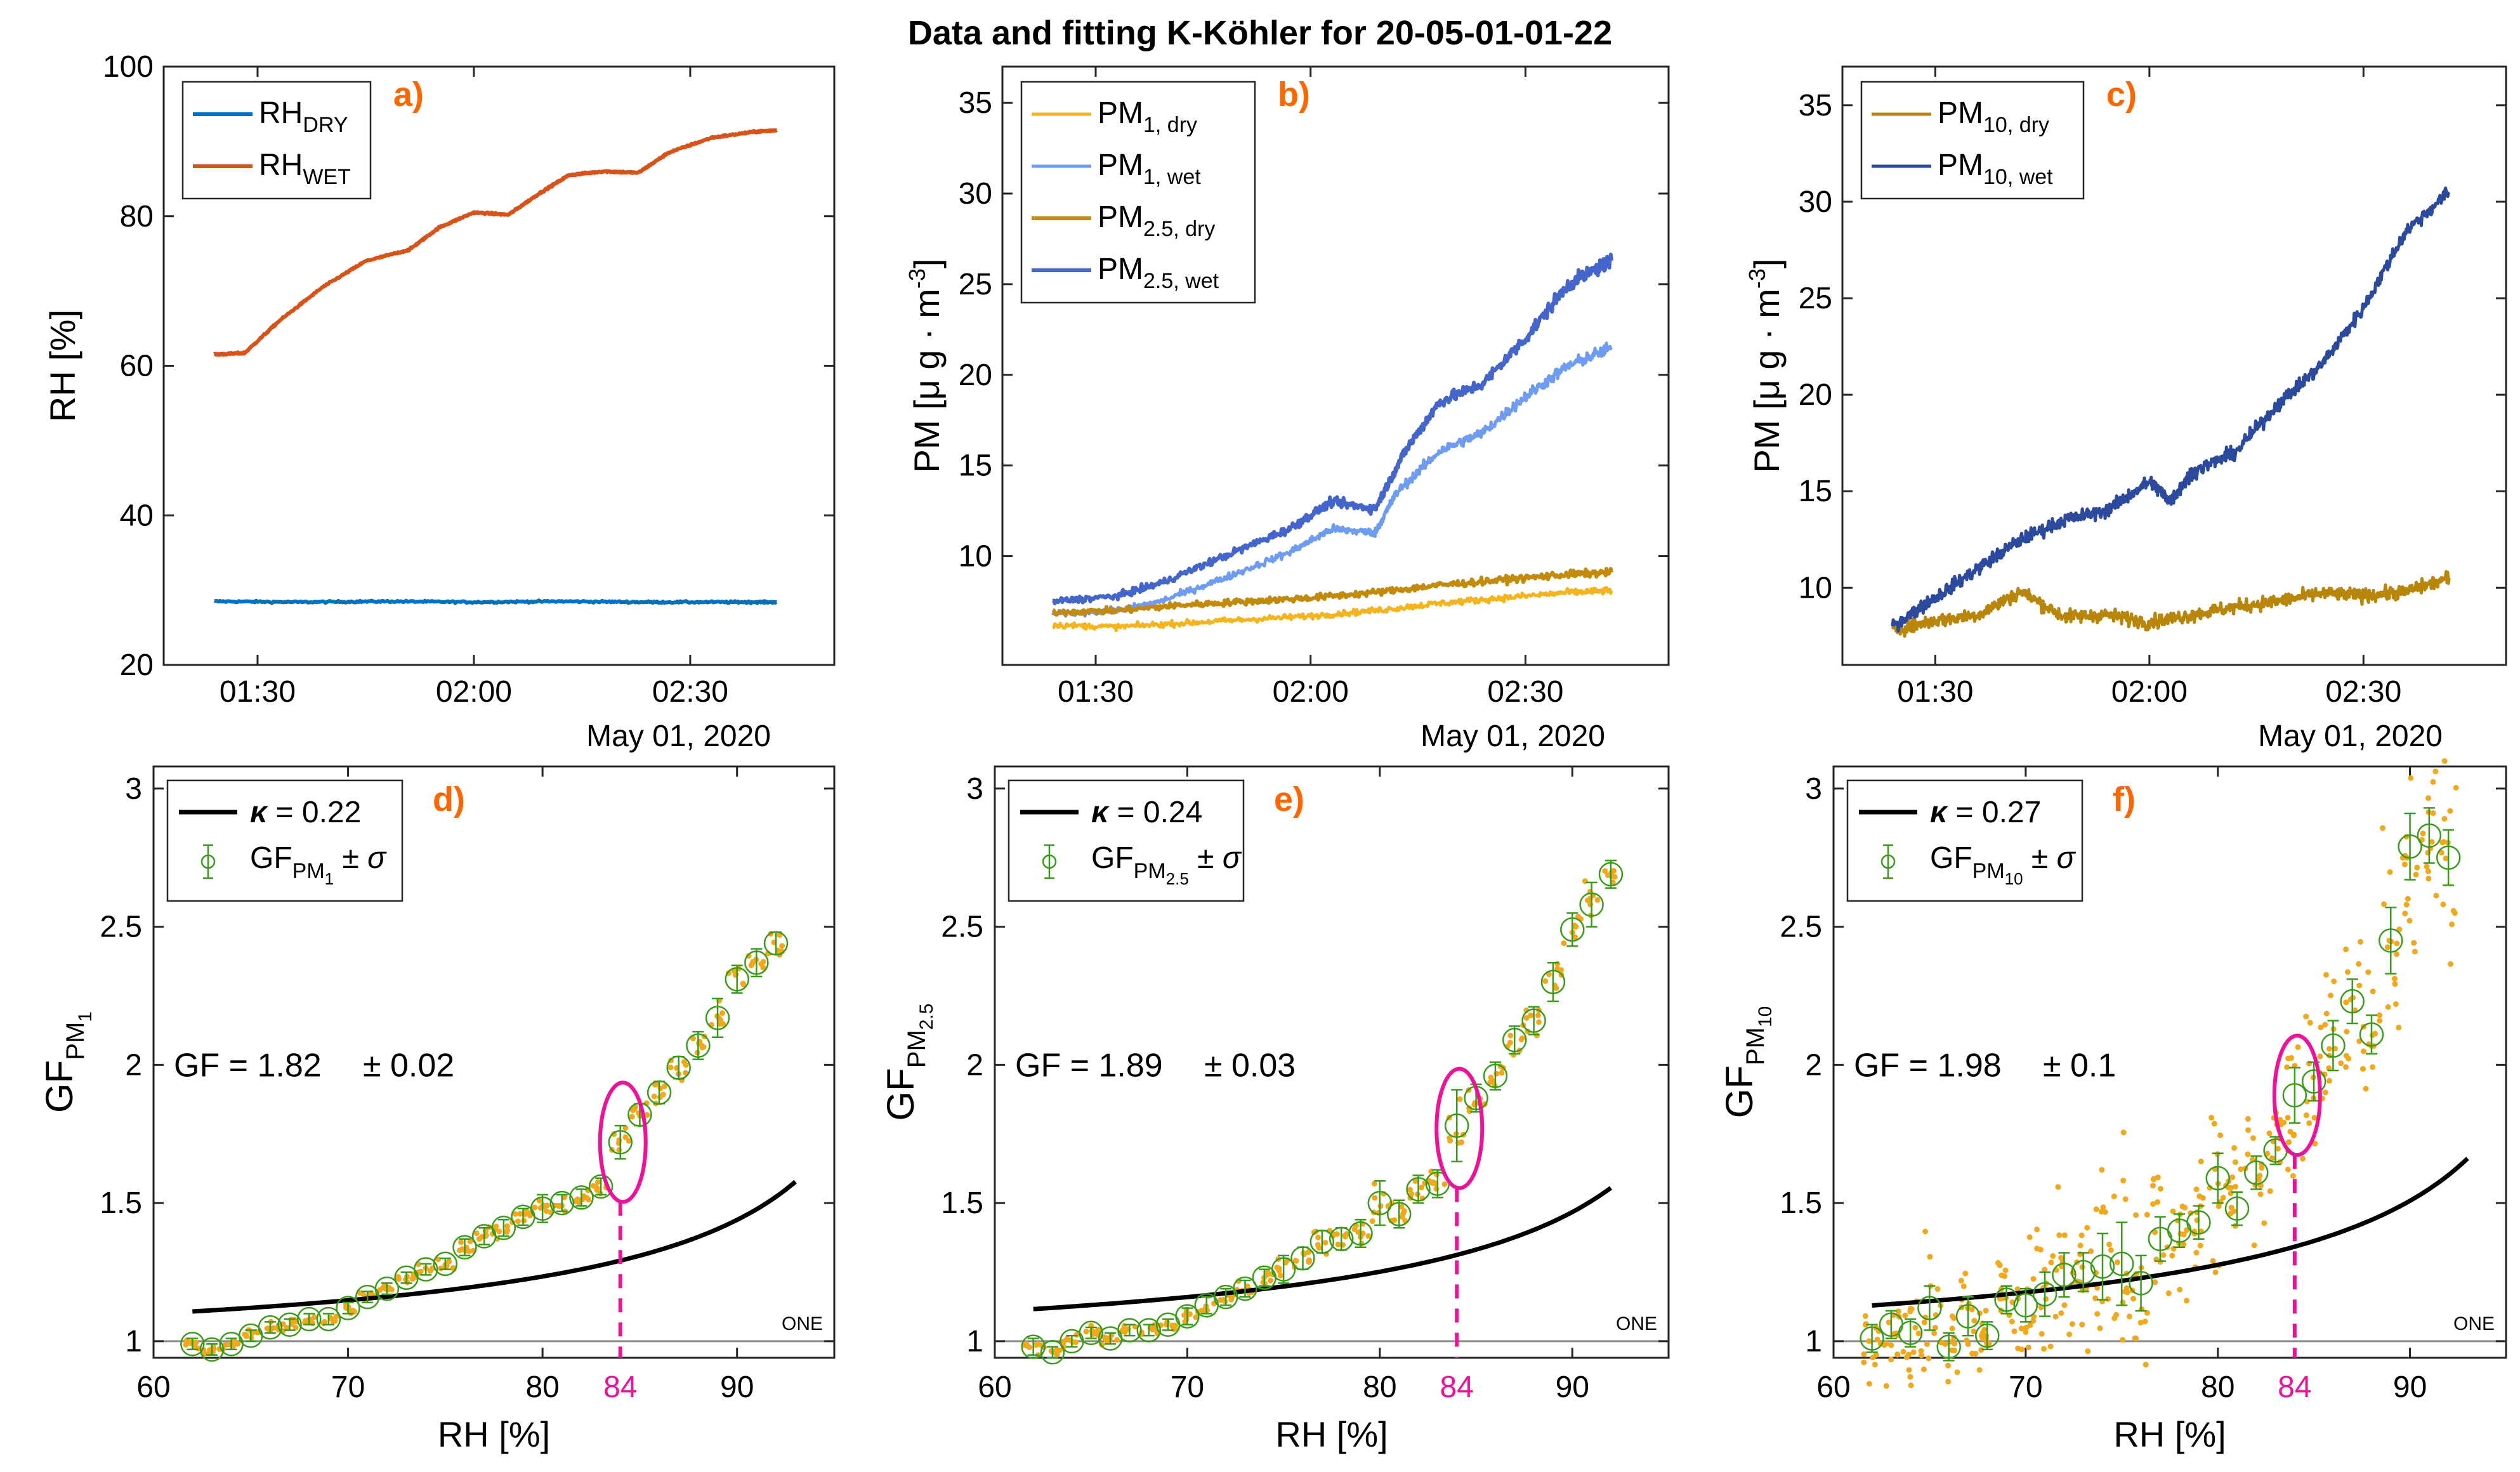 The image size is (2520, 1472). I want to click on legend-sub: WET, so click(327, 177).